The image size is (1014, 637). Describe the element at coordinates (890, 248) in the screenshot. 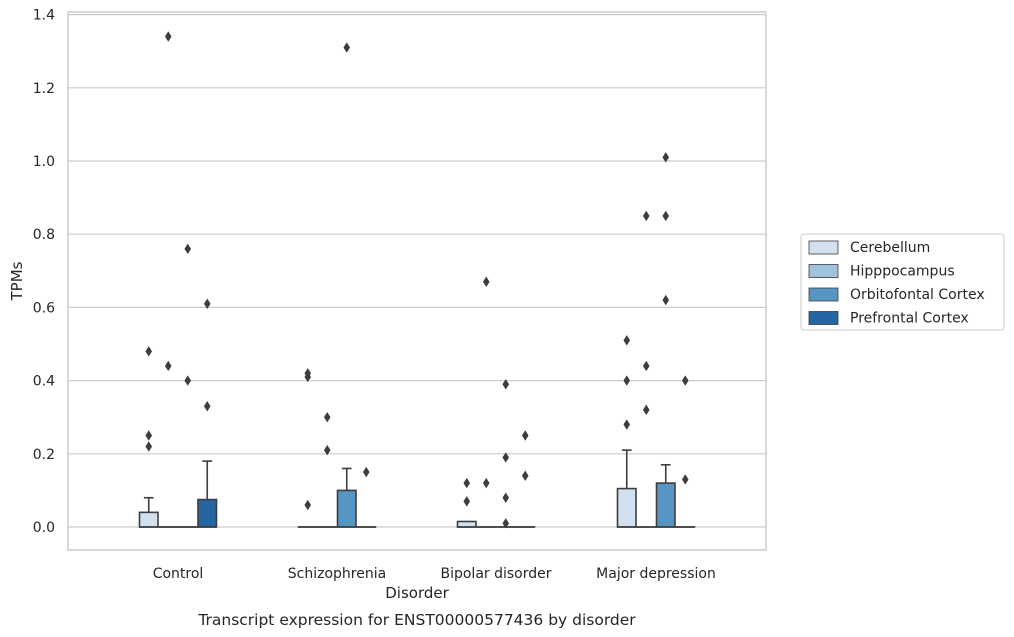

I see `legend-label: Cerebellum` at that location.